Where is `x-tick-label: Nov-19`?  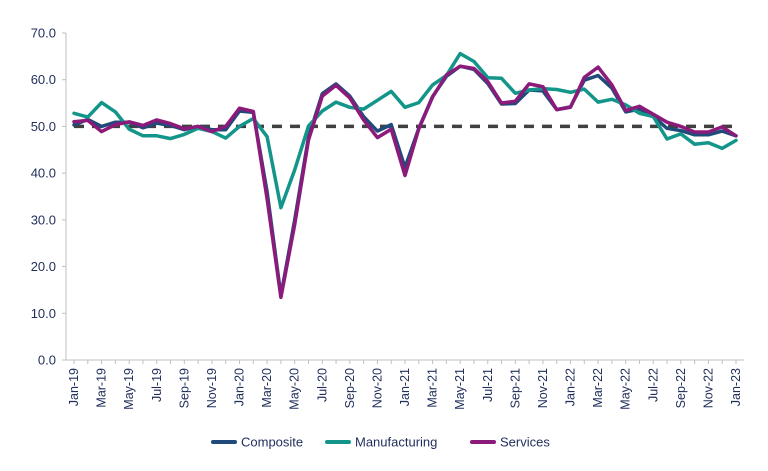
x-tick-label: Nov-19 is located at coordinates (212, 388).